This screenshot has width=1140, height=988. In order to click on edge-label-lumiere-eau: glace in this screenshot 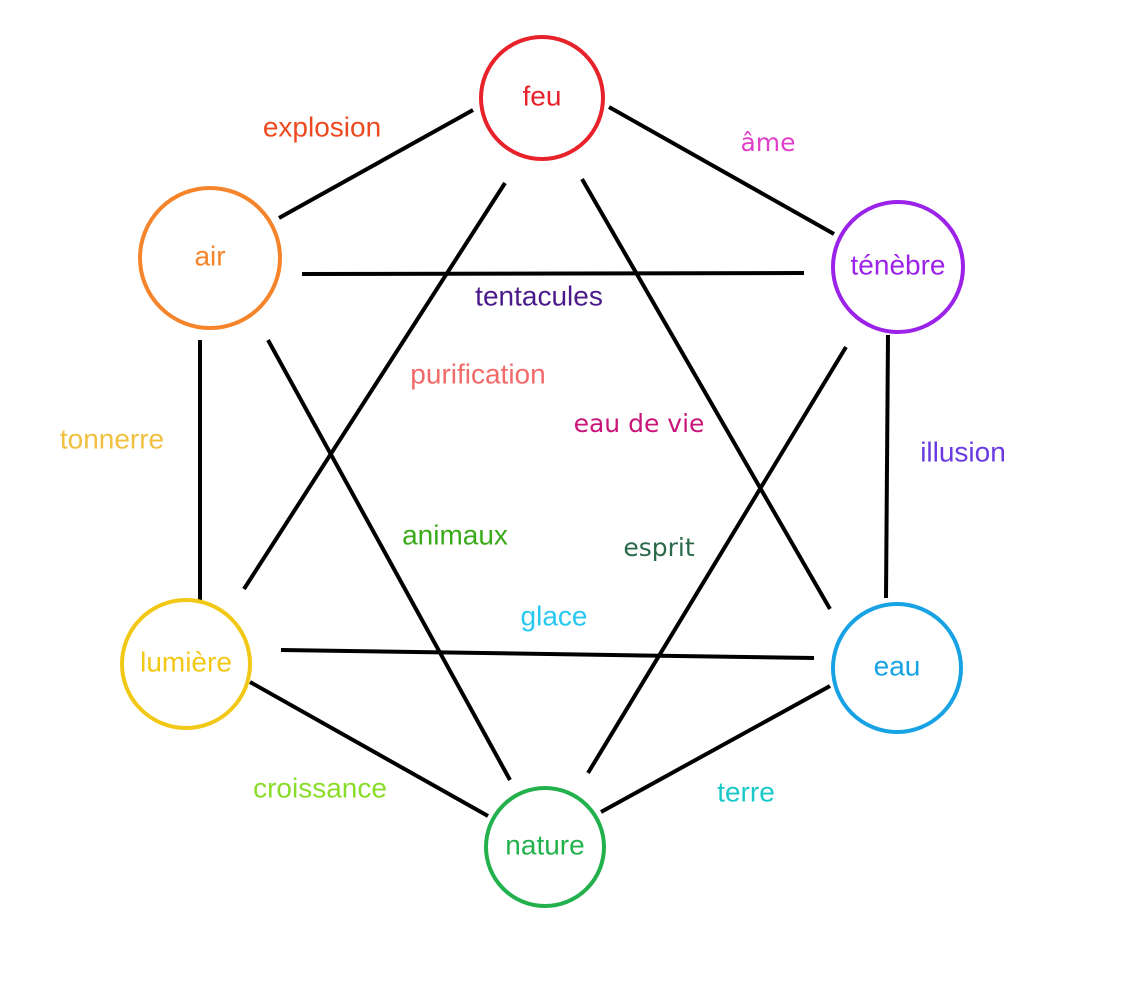, I will do `click(554, 615)`.